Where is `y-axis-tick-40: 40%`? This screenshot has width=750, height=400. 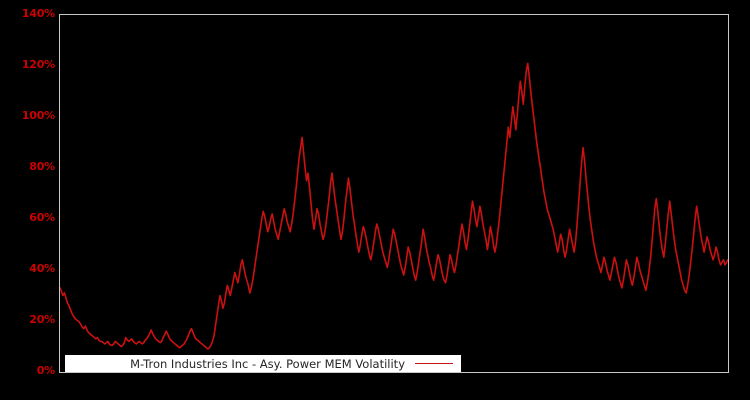
y-axis-tick-40: 40% is located at coordinates (42, 268).